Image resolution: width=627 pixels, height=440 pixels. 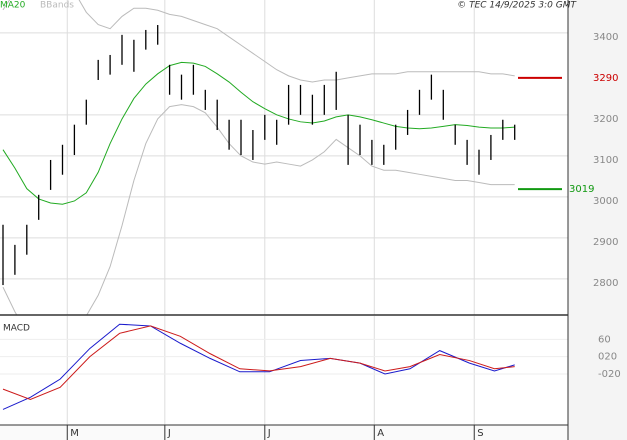 What do you see at coordinates (258, 363) in the screenshot?
I see `macd-line` at bounding box center [258, 363].